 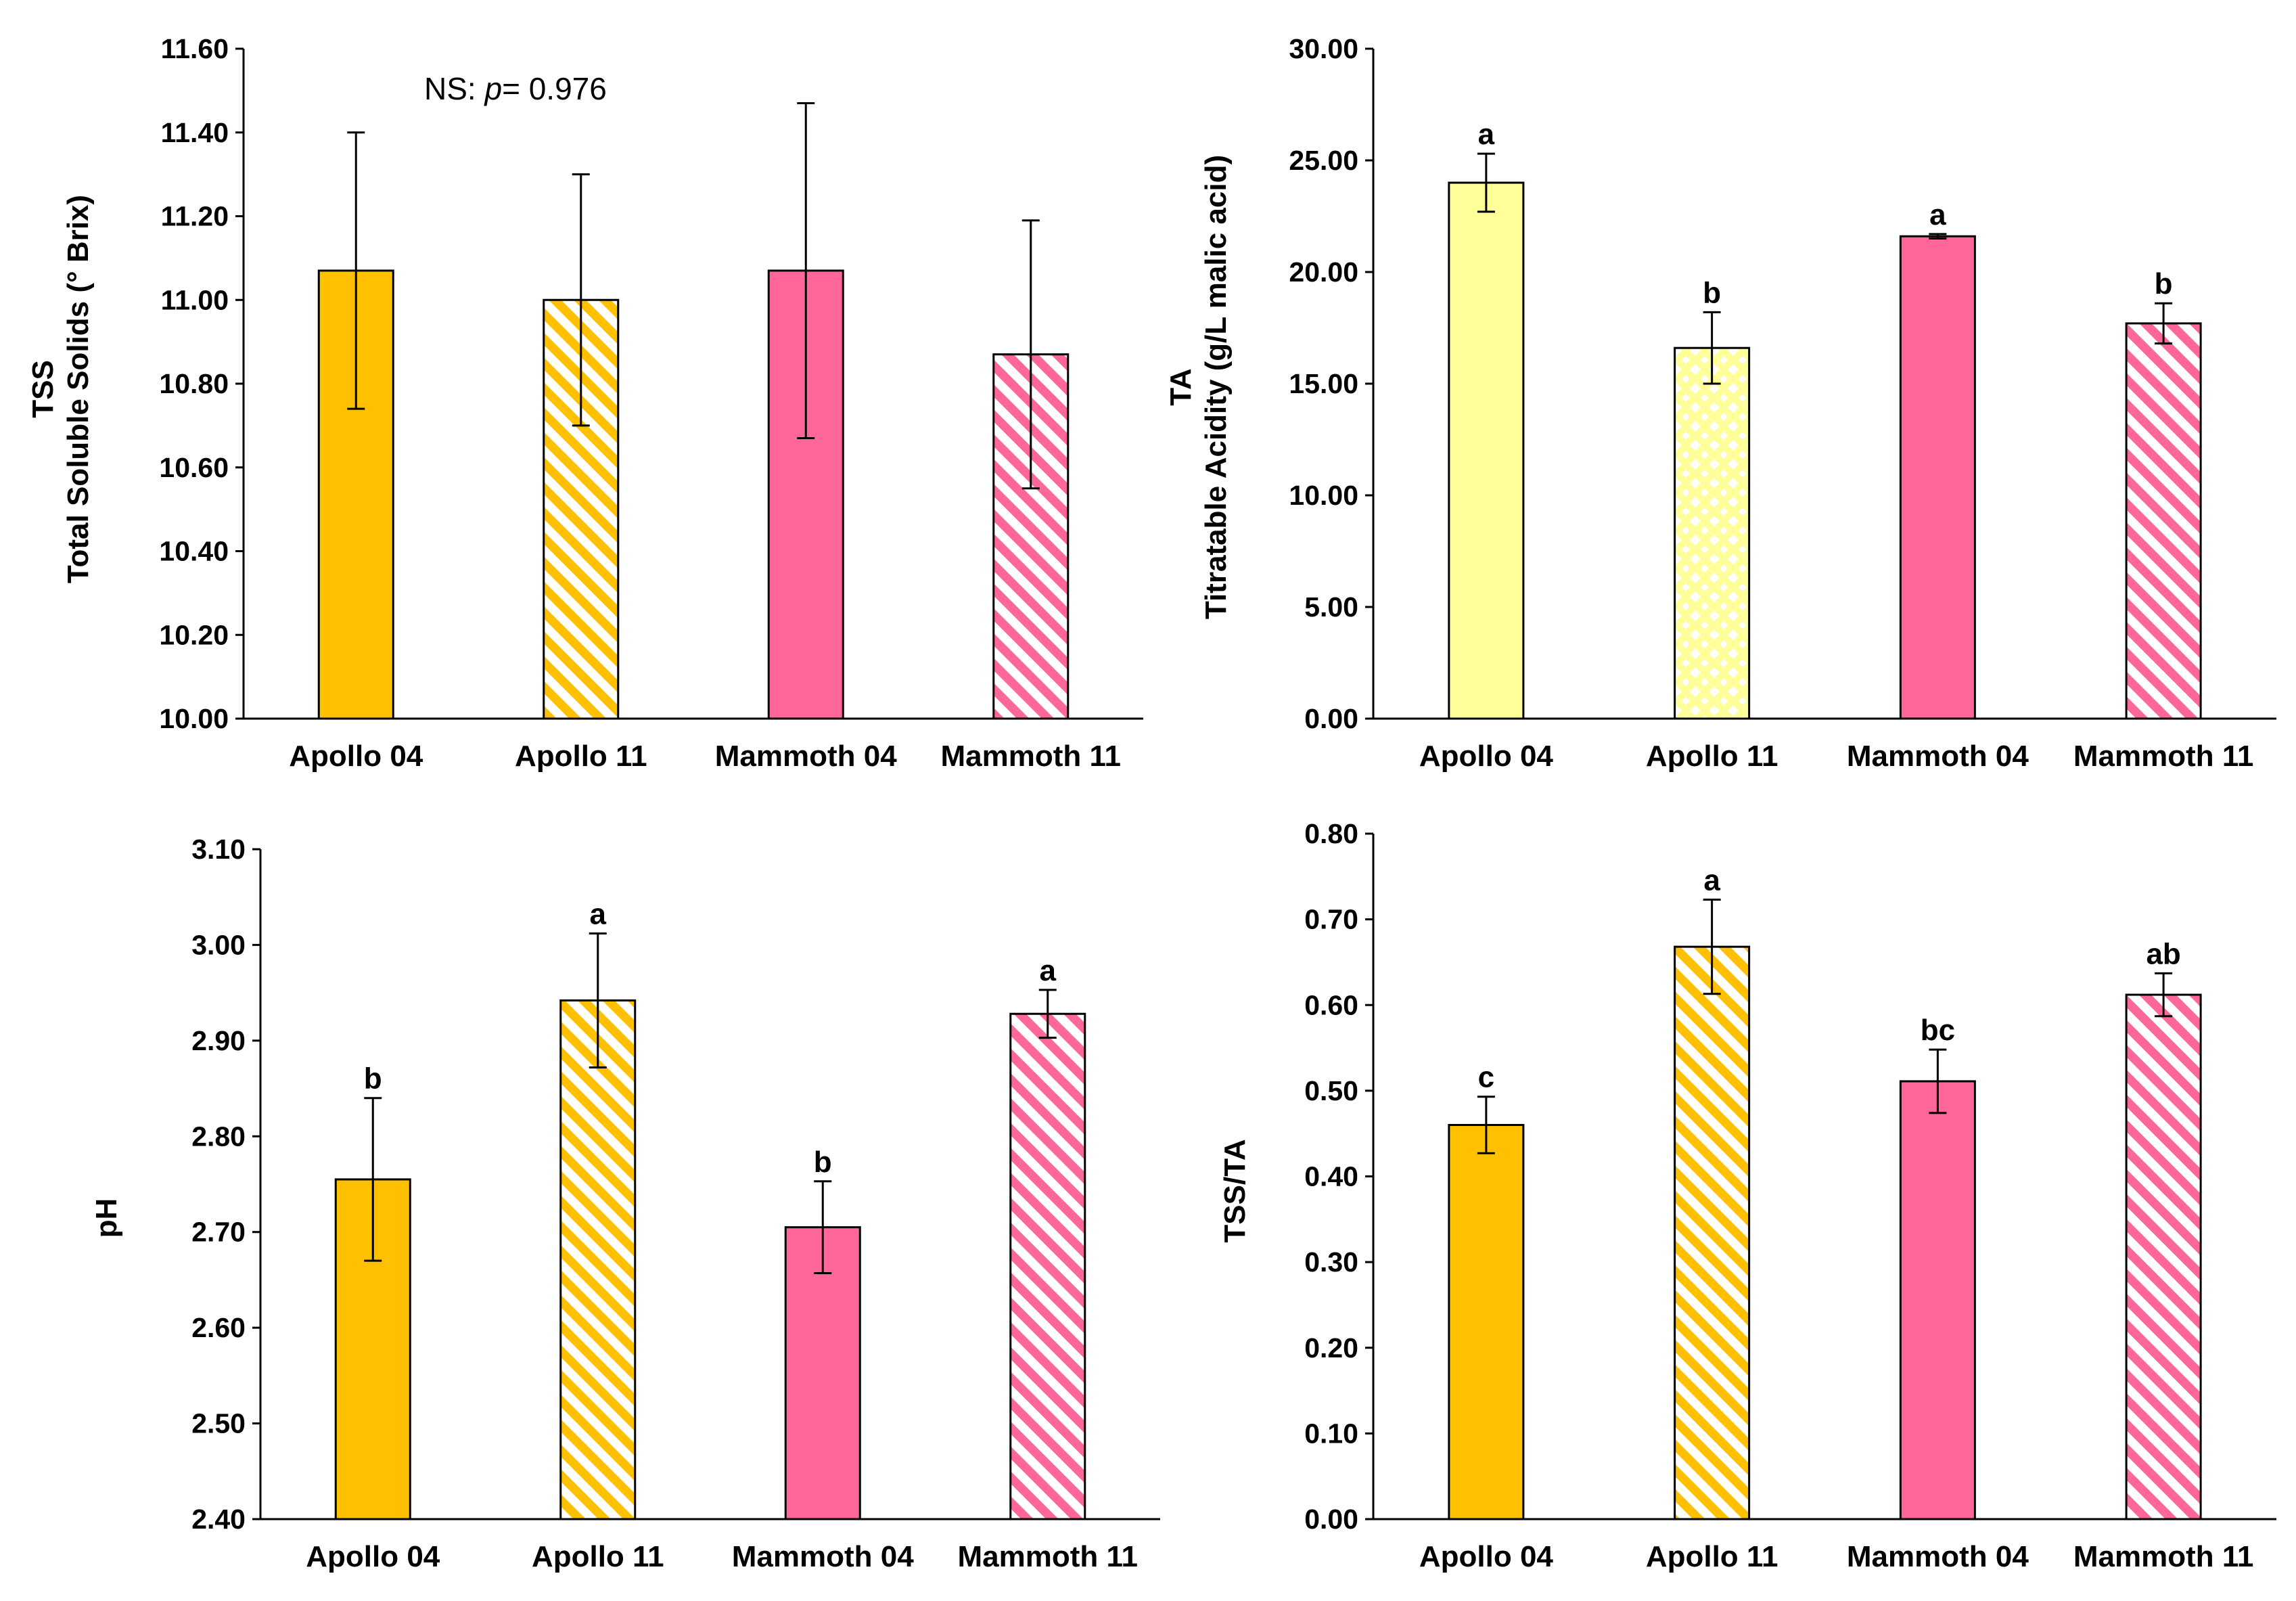 I want to click on tss-y-tick-label: 11.00, so click(x=195, y=299).